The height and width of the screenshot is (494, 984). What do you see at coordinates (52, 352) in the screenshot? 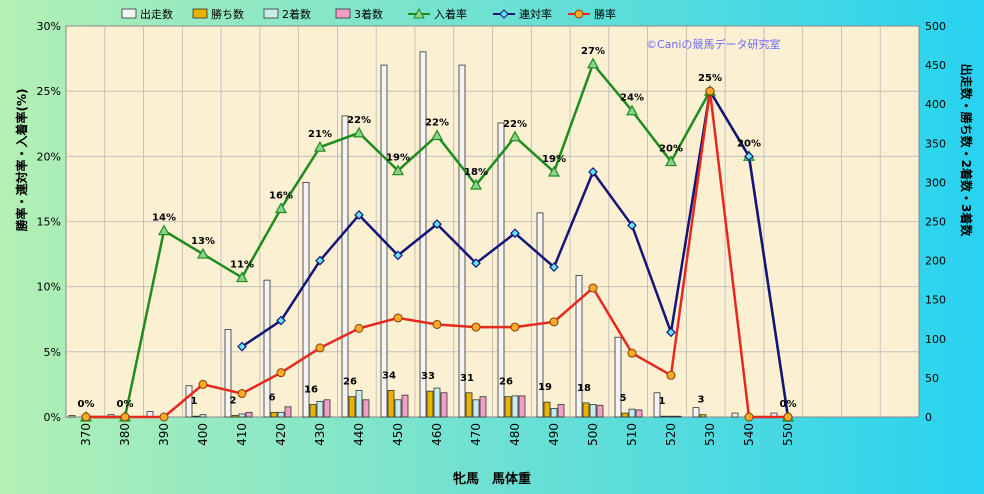
I see `left-axis-tick-label: 5%` at bounding box center [52, 352].